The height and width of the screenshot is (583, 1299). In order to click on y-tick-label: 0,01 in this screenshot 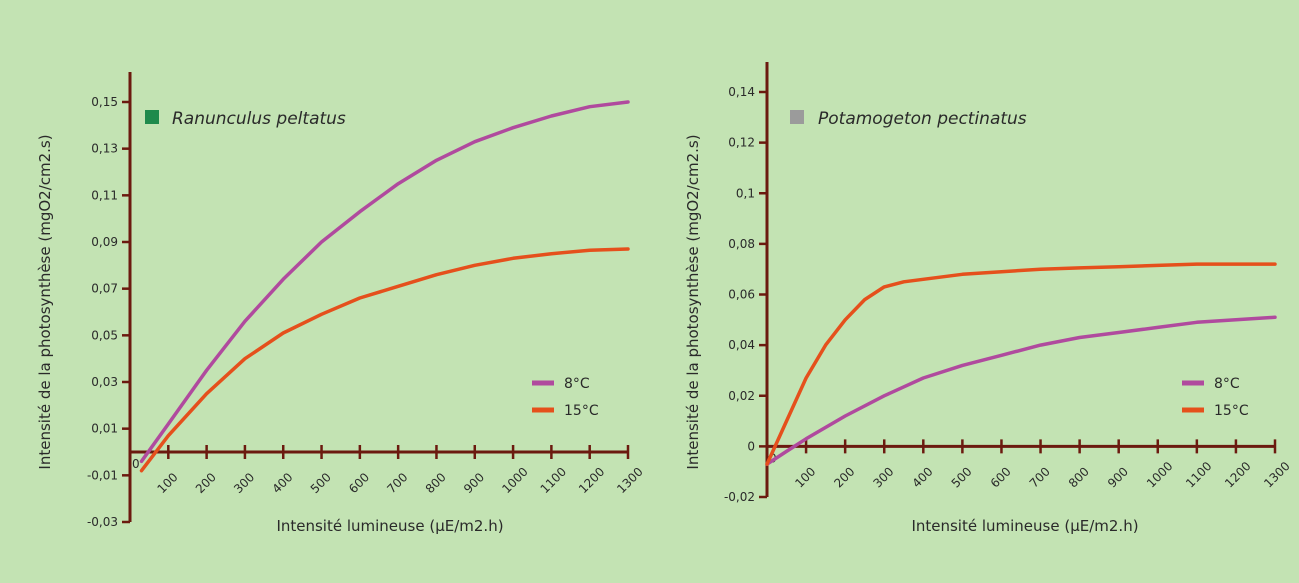, I will do `click(104, 429)`.